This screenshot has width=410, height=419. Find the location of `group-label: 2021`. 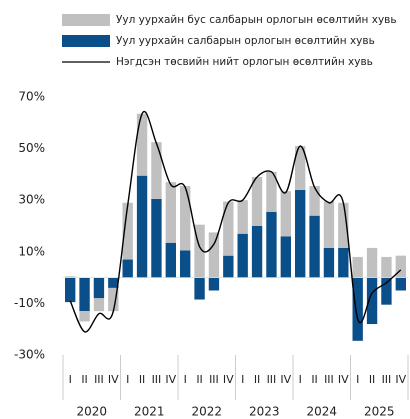

group-label: 2021 is located at coordinates (149, 412).